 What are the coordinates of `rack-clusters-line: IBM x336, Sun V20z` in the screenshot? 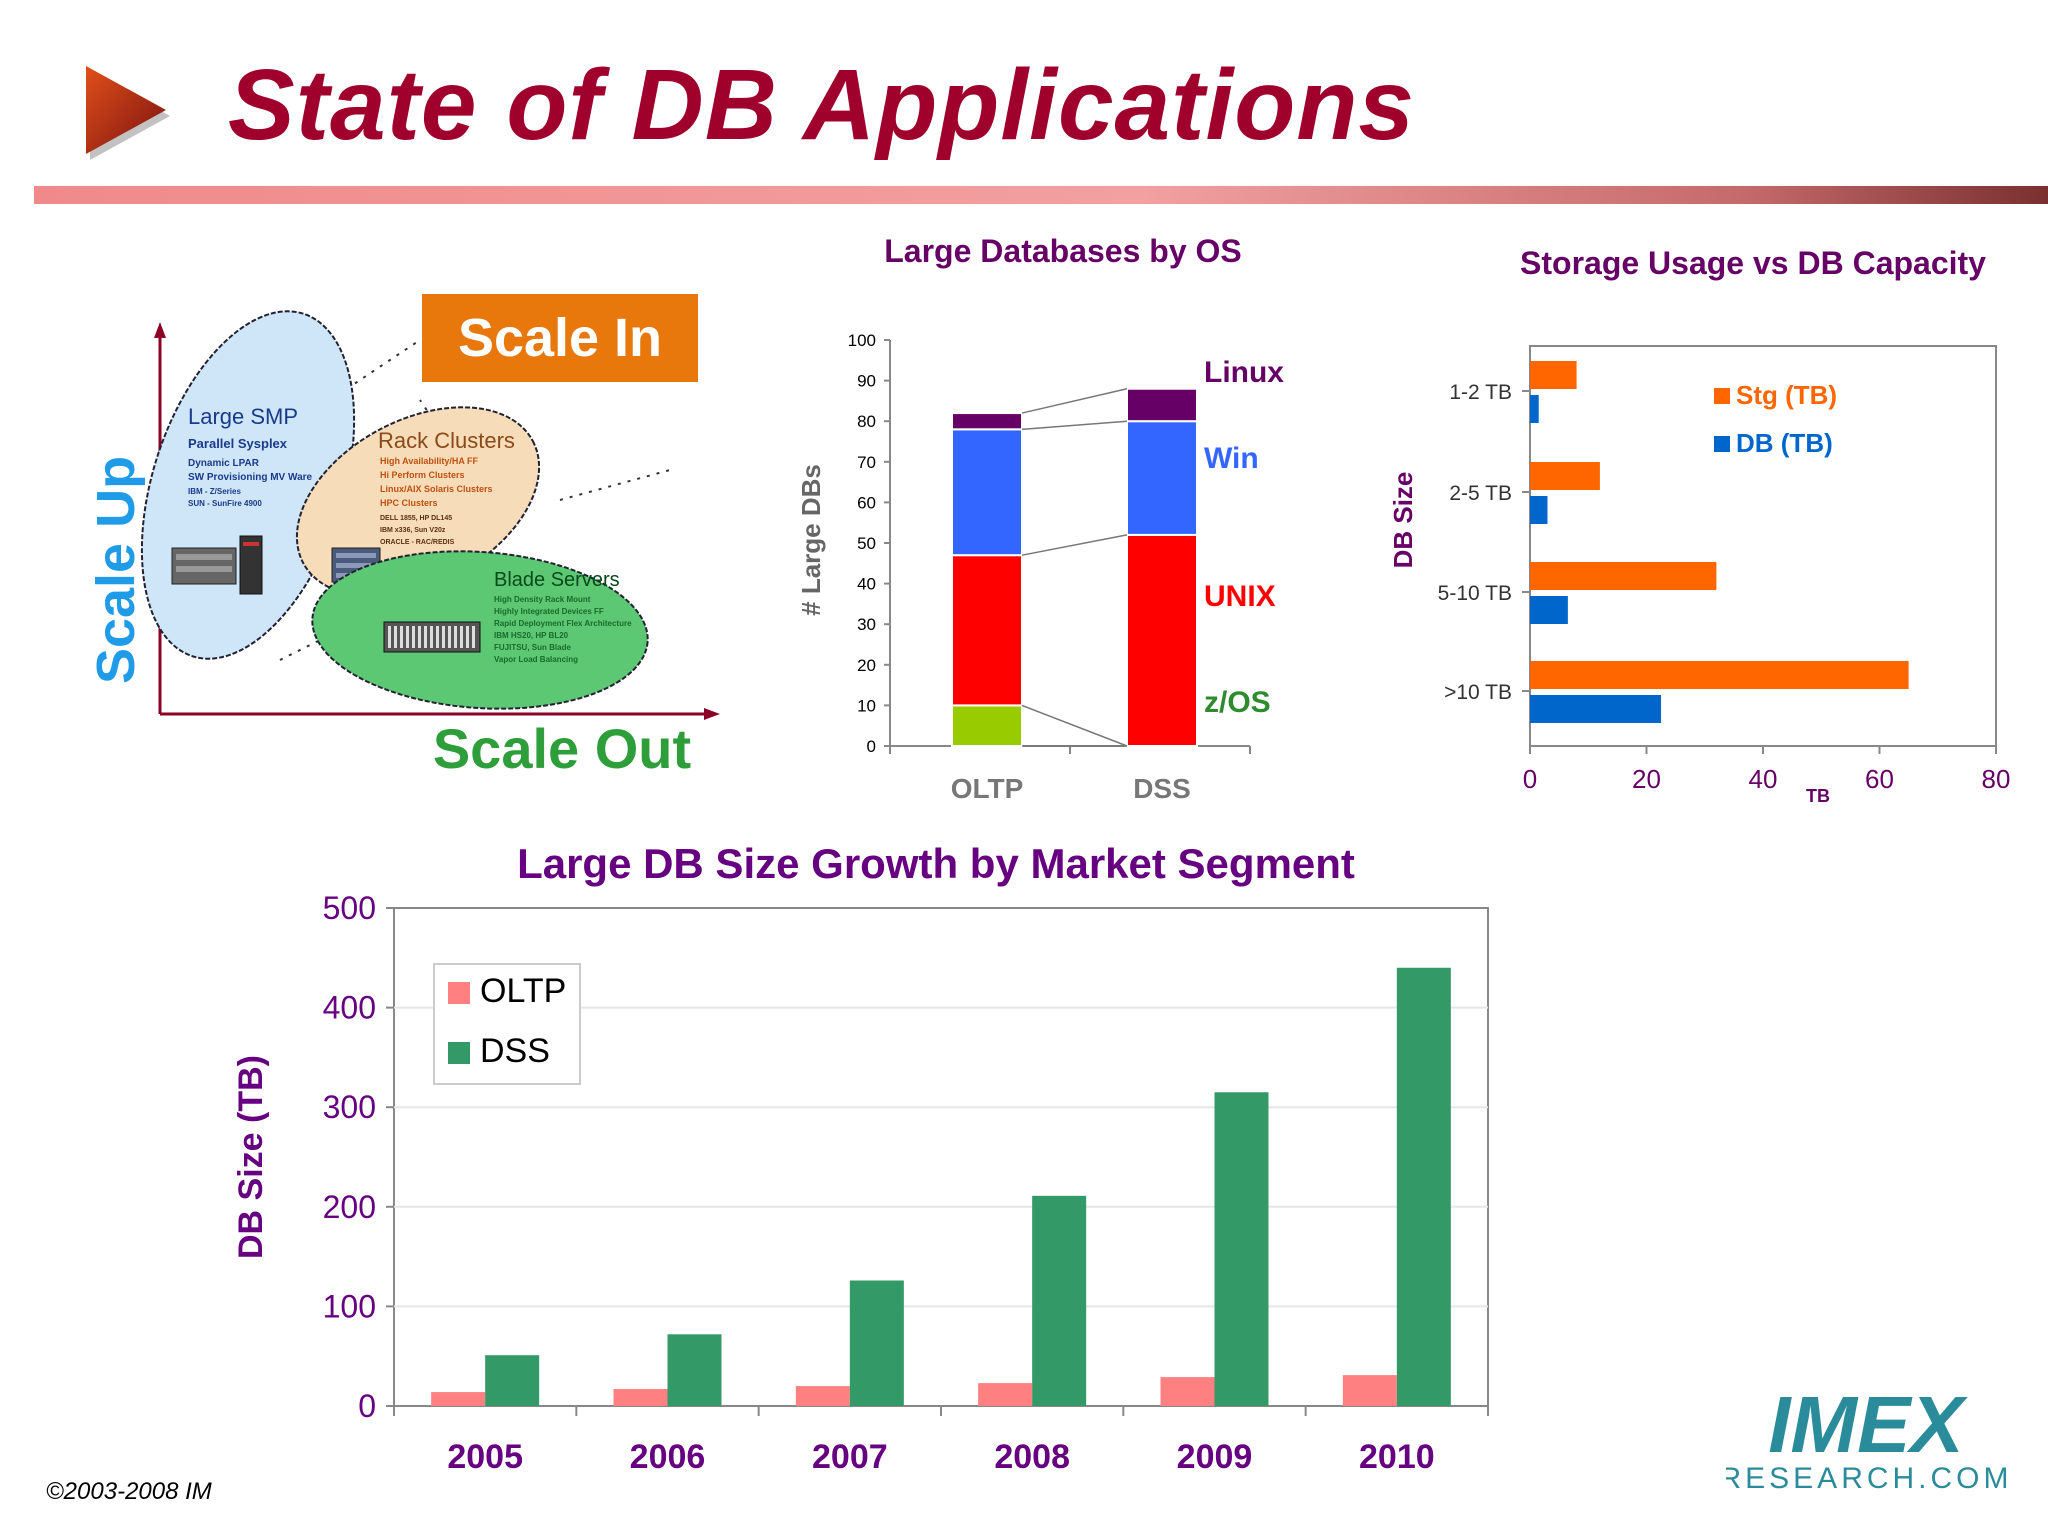 It's located at (413, 530).